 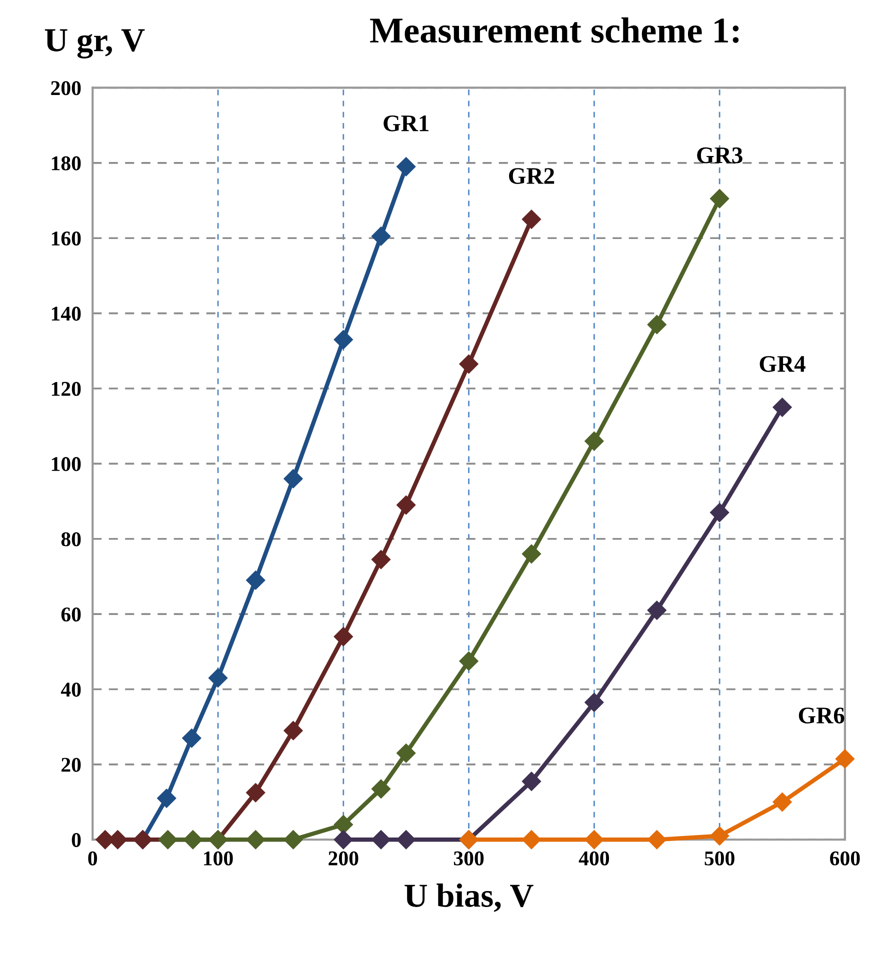 What do you see at coordinates (343, 858) in the screenshot?
I see `x-tick-label: 200` at bounding box center [343, 858].